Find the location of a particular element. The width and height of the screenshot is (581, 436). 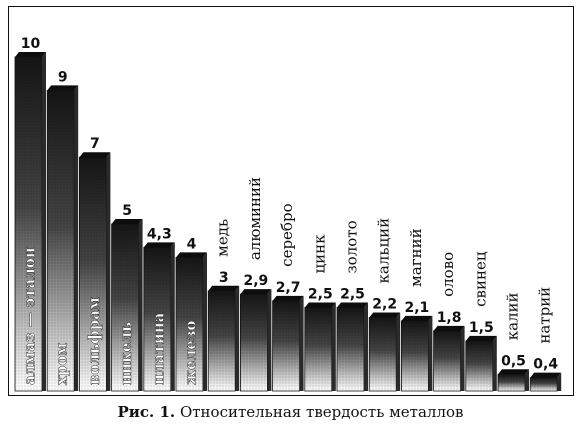

category-label-16: калий is located at coordinates (513, 316).